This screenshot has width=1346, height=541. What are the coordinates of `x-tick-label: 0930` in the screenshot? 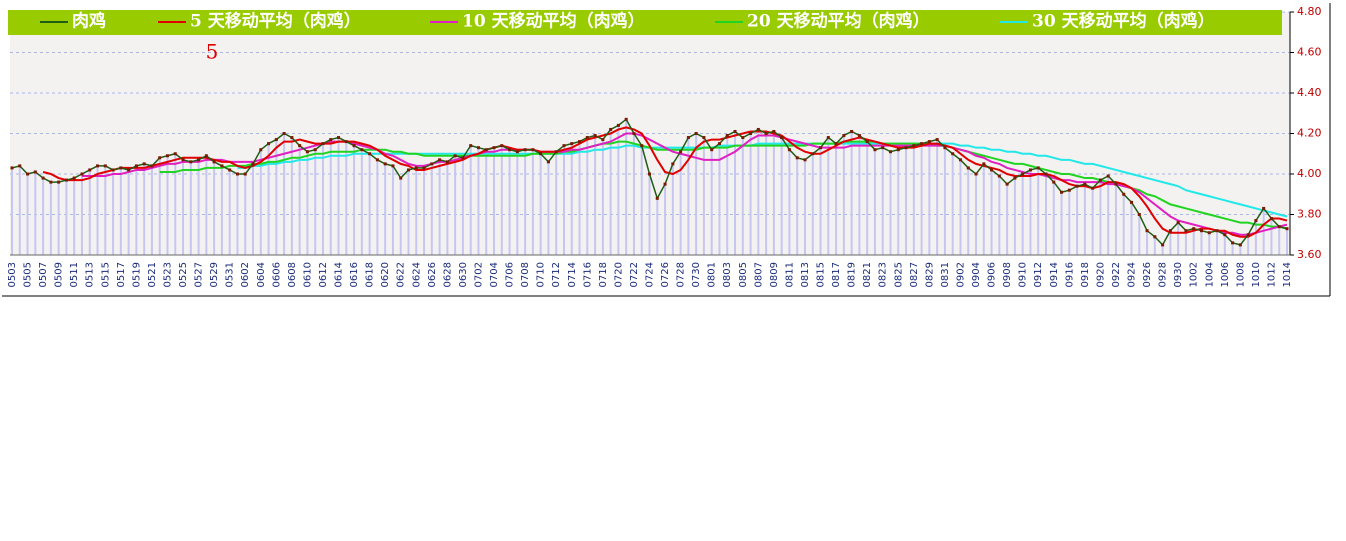 It's located at (1178, 274).